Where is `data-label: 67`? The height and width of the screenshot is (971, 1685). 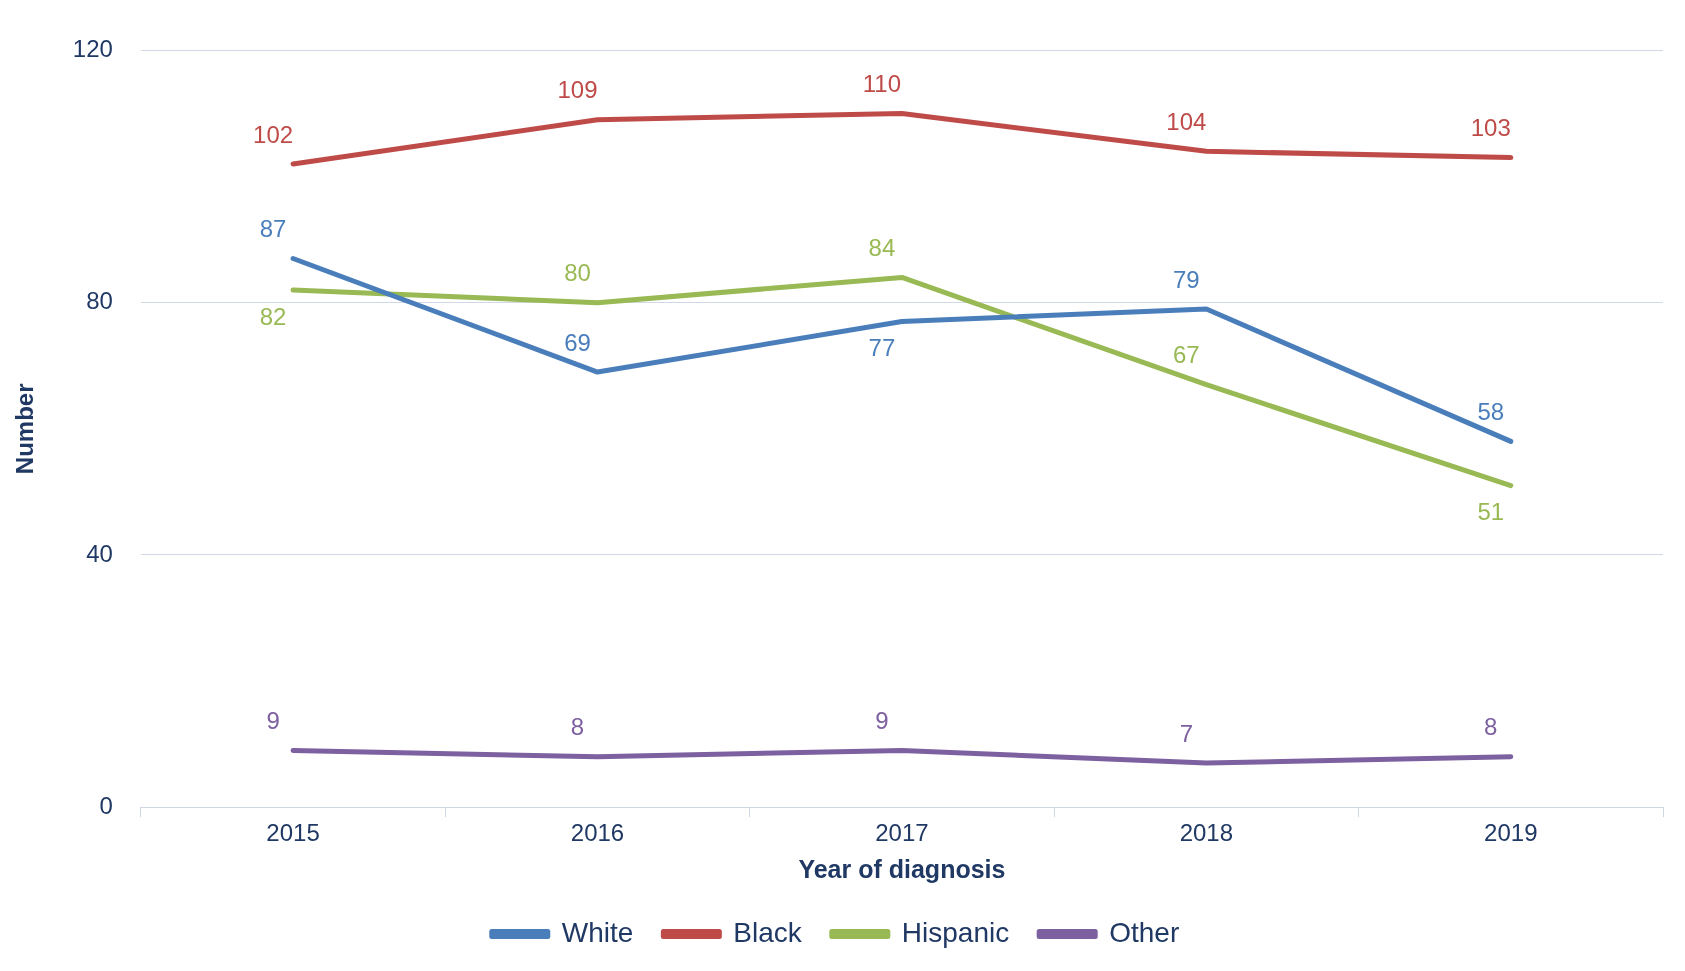 data-label: 67 is located at coordinates (1186, 355).